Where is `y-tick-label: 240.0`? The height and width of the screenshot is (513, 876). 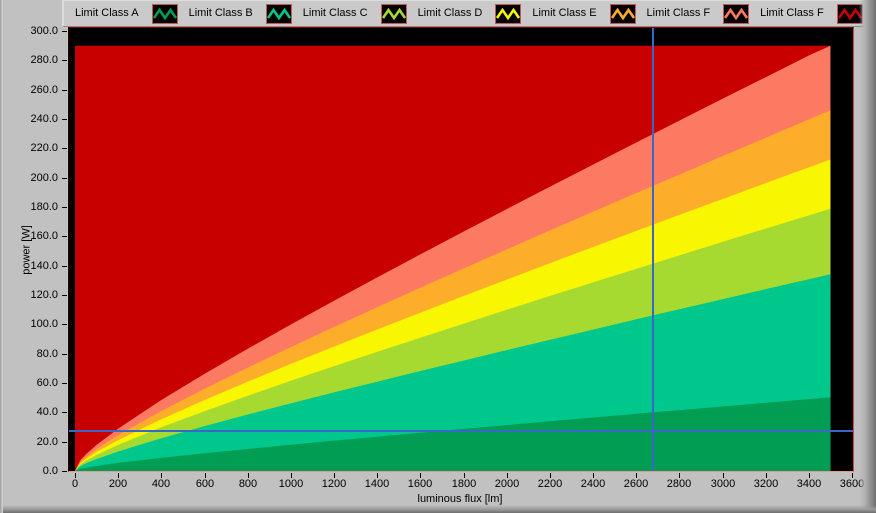 y-tick-label: 240.0 is located at coordinates (44, 119).